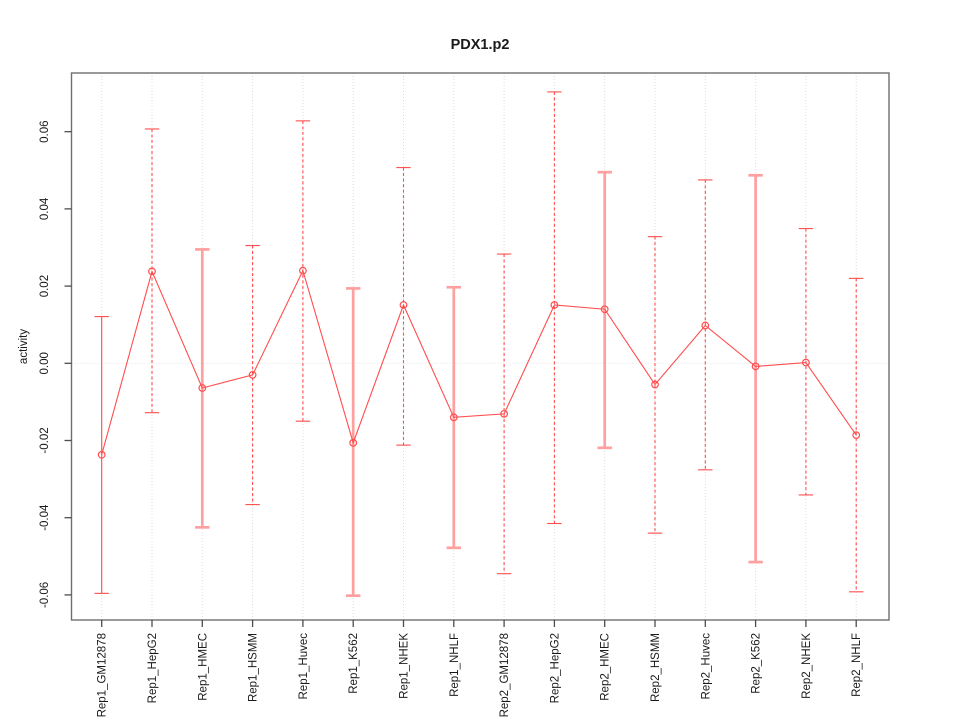  I want to click on x-tick-label: Rep2_NHLF, so click(857, 665).